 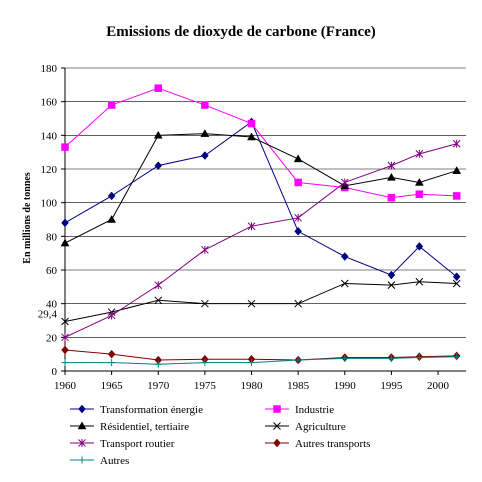 I want to click on series-line-autres, so click(x=261, y=360).